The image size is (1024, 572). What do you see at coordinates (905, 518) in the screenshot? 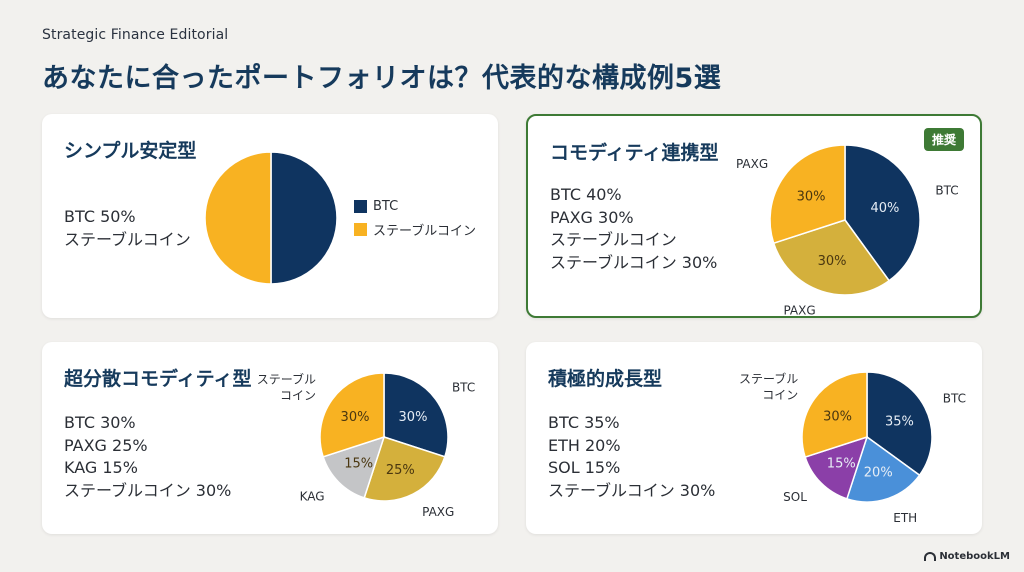
I see `slice-outer-label: ETH` at bounding box center [905, 518].